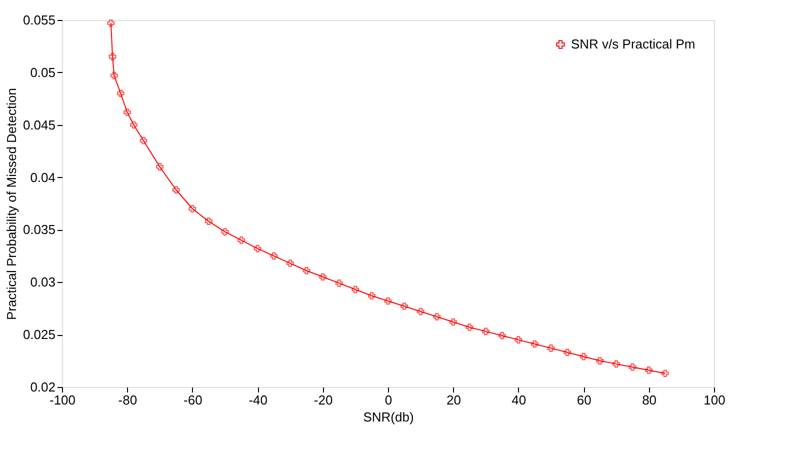 This screenshot has width=812, height=454. Describe the element at coordinates (39, 124) in the screenshot. I see `y-tick-label: 0.045` at that location.